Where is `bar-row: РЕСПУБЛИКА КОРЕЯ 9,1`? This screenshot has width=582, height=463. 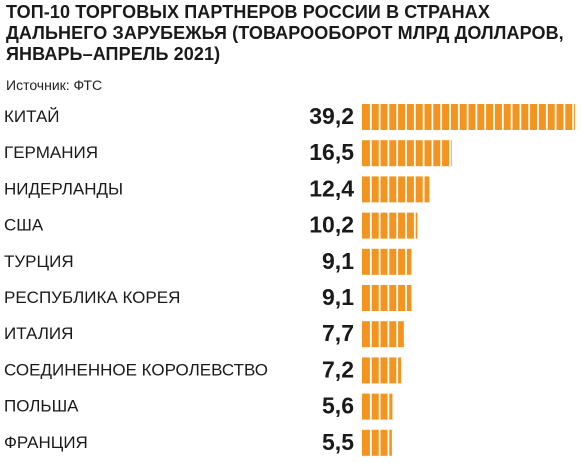
bar-row: РЕСПУБЛИКА КОРЕЯ 9,1 is located at coordinates (208, 297).